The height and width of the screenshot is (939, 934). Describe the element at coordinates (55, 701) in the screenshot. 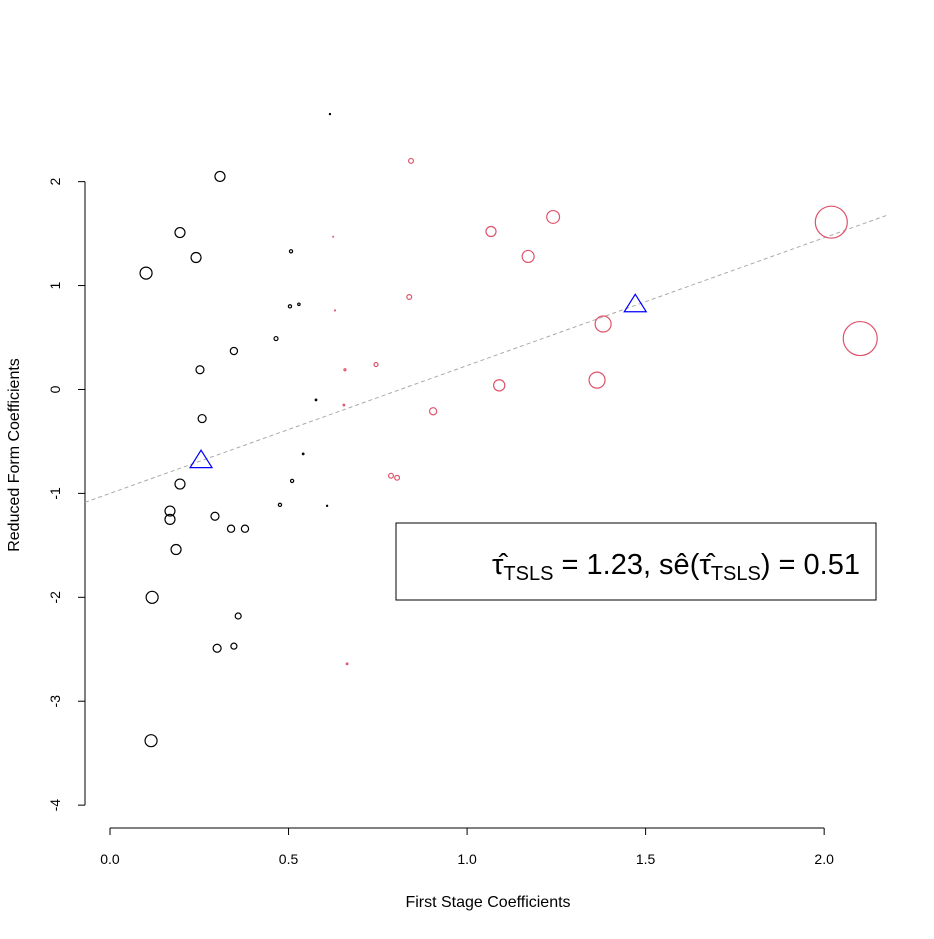

I see `y-tick-label: -3` at that location.